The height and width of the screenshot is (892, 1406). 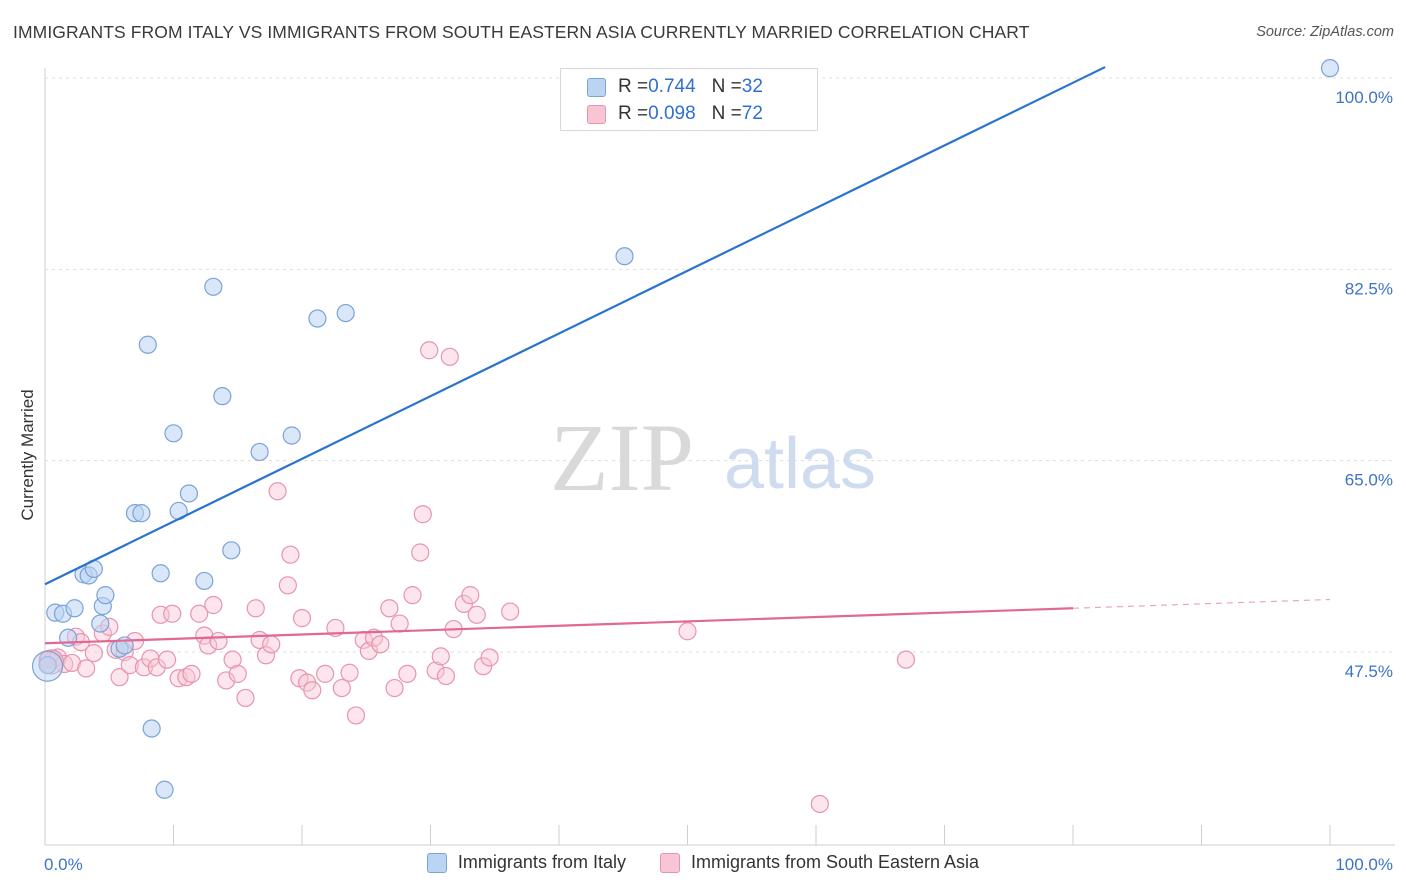 I want to click on italy-legend-swatch, so click(x=436, y=862).